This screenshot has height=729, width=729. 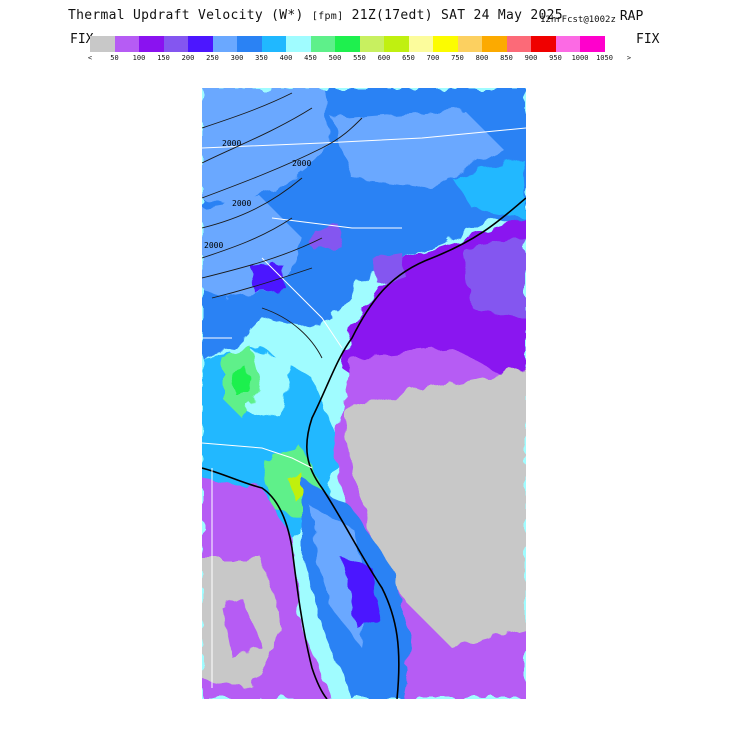 What do you see at coordinates (580, 58) in the screenshot?
I see `legend-tick: 1000` at bounding box center [580, 58].